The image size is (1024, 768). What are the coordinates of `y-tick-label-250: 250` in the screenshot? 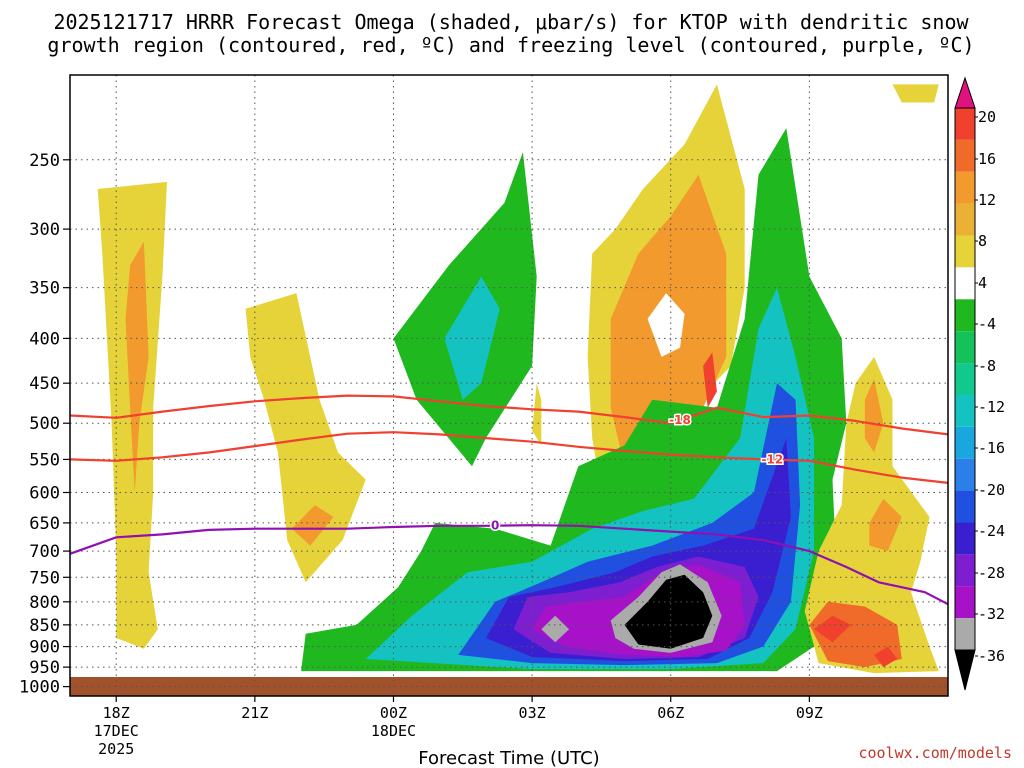 It's located at (44, 161).